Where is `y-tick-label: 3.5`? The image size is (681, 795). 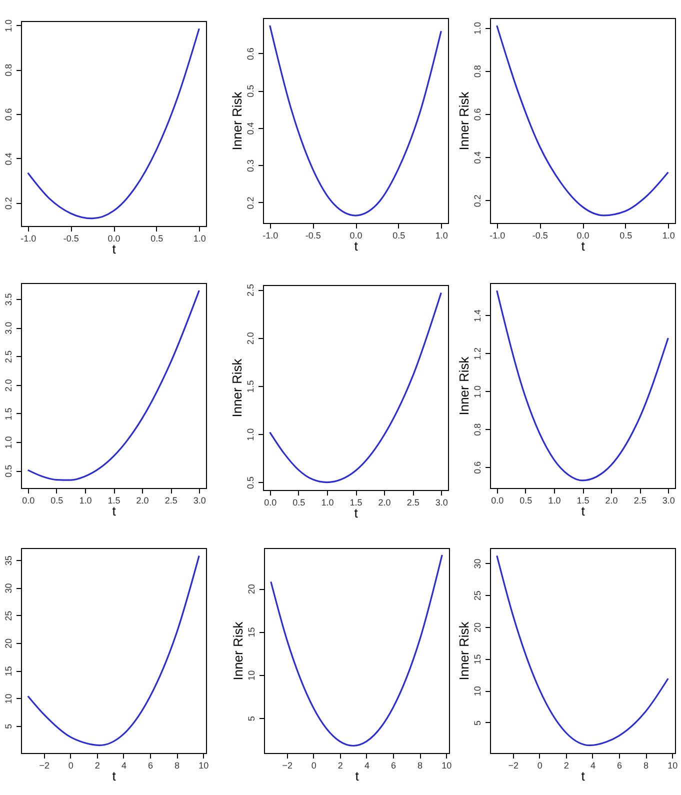 y-tick-label: 3.5 is located at coordinates (9, 299).